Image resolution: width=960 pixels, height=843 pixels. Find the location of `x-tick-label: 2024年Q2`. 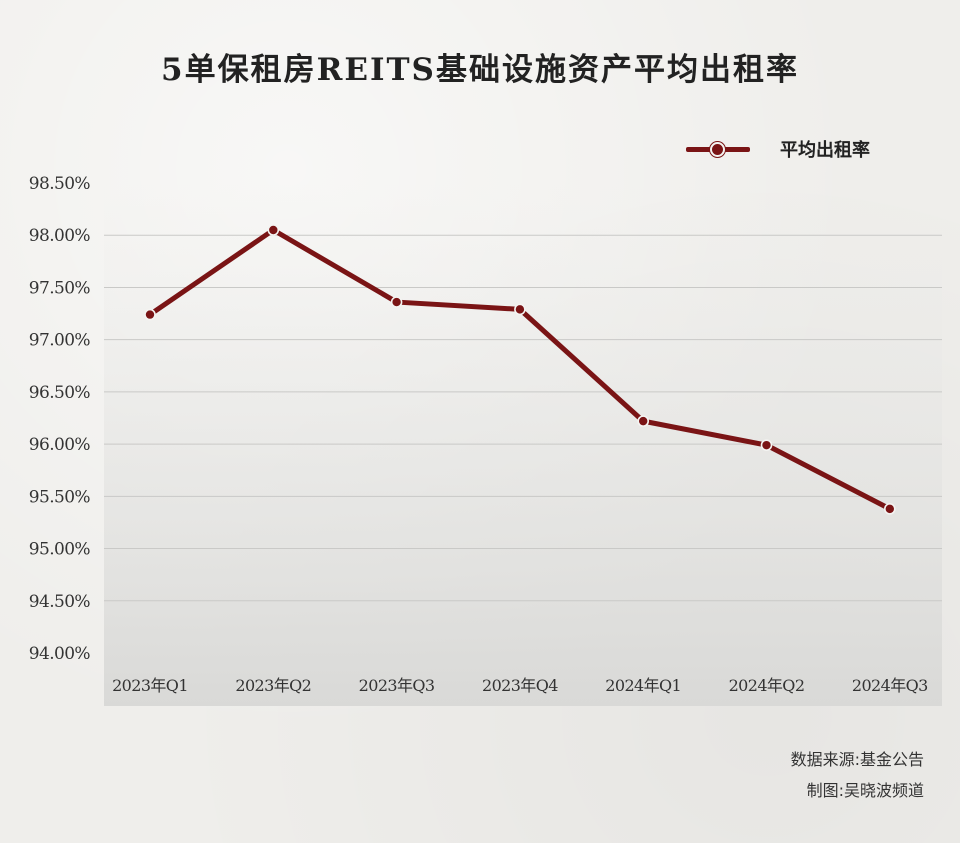

x-tick-label: 2024年Q2 is located at coordinates (767, 685).